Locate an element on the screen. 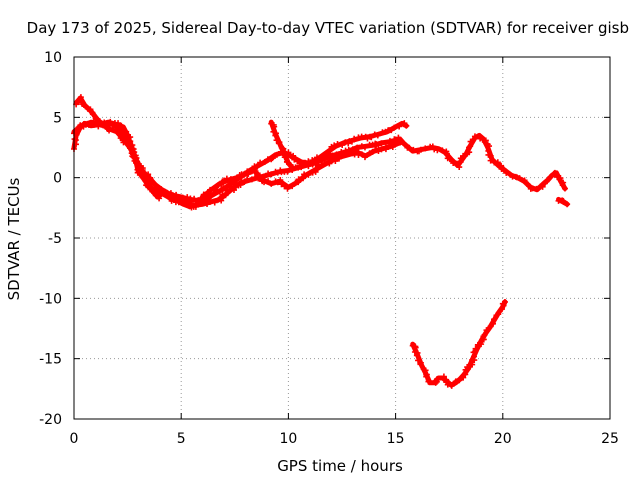  y-tick-label: -5 is located at coordinates (55, 239).